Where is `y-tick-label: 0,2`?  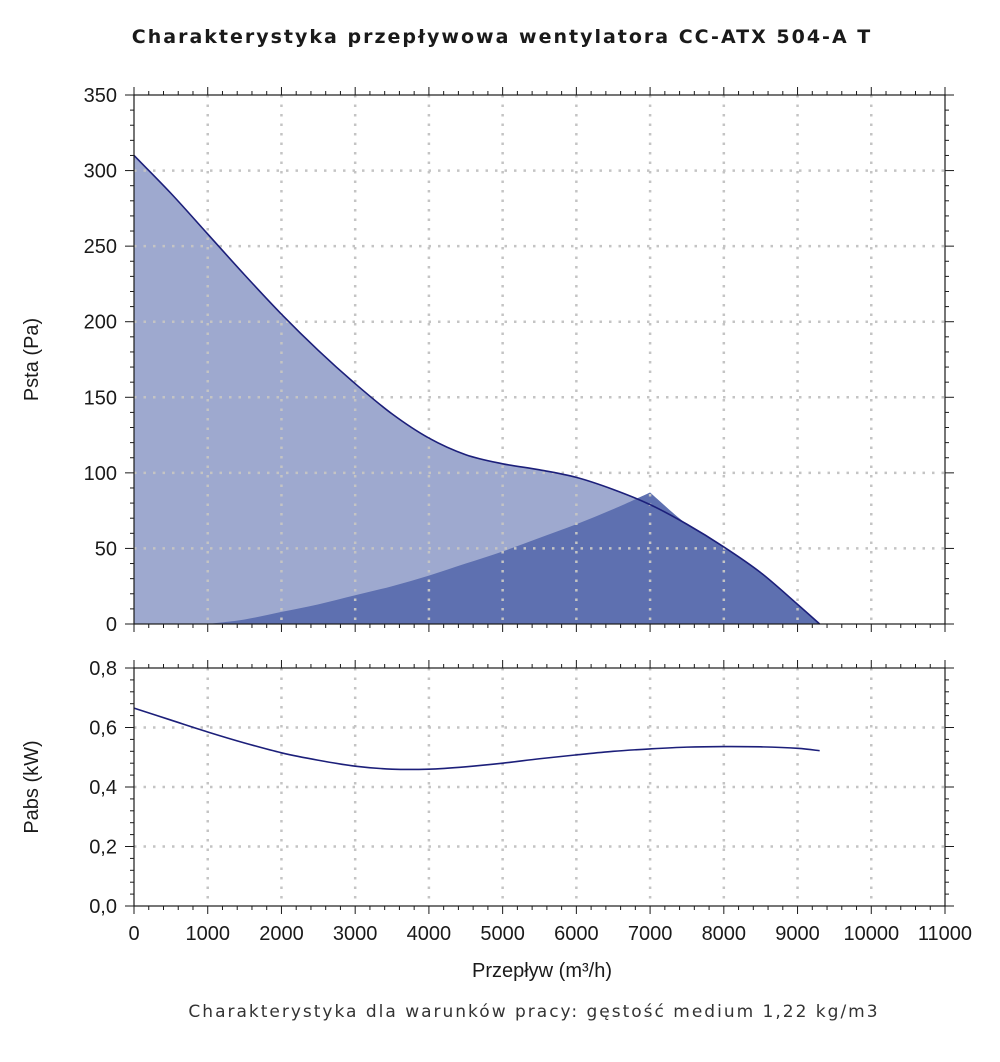
y-tick-label: 0,2 is located at coordinates (103, 848).